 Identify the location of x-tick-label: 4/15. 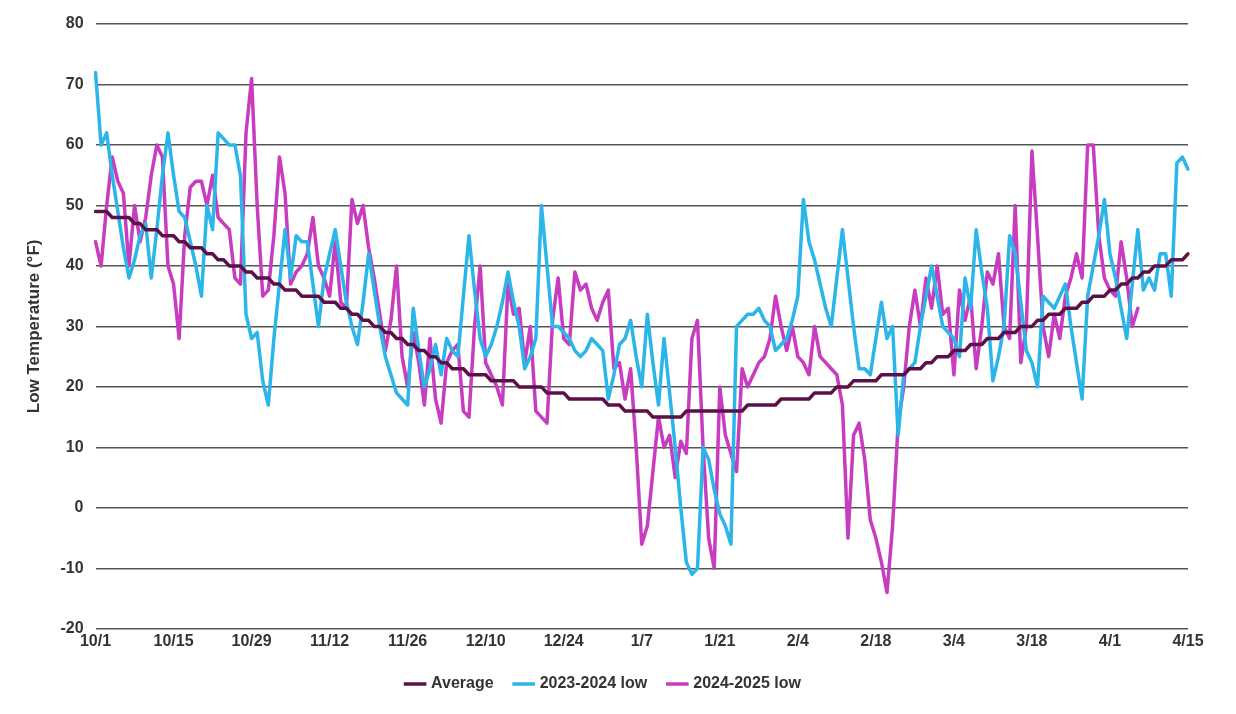
(1188, 640).